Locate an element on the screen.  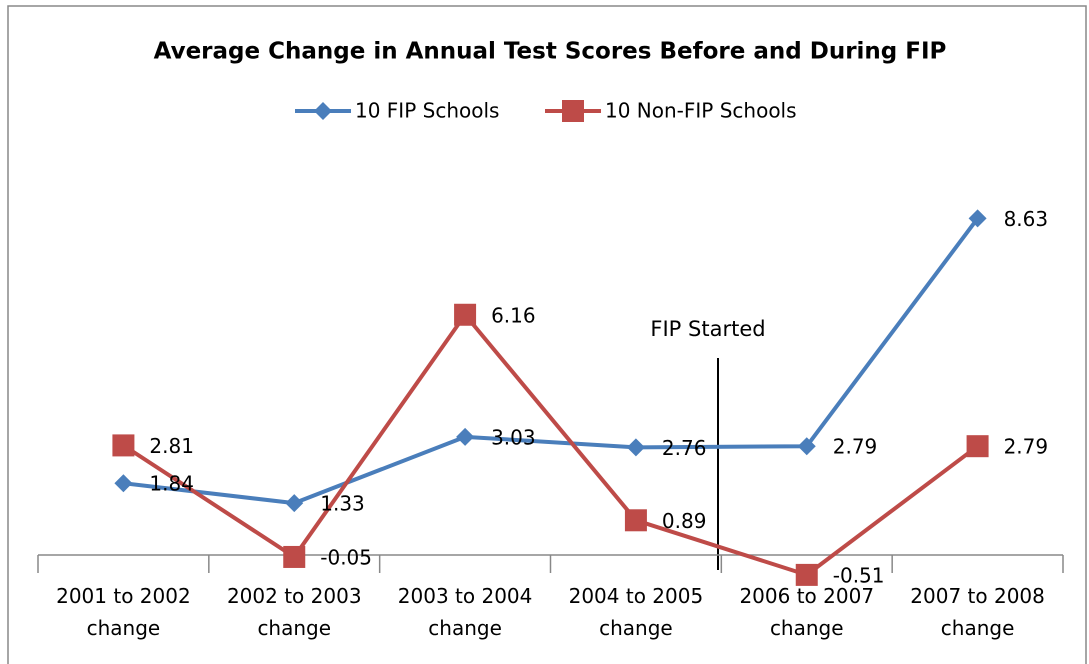
x-tick-label: 2004 to 2005 change is located at coordinates (636, 612).